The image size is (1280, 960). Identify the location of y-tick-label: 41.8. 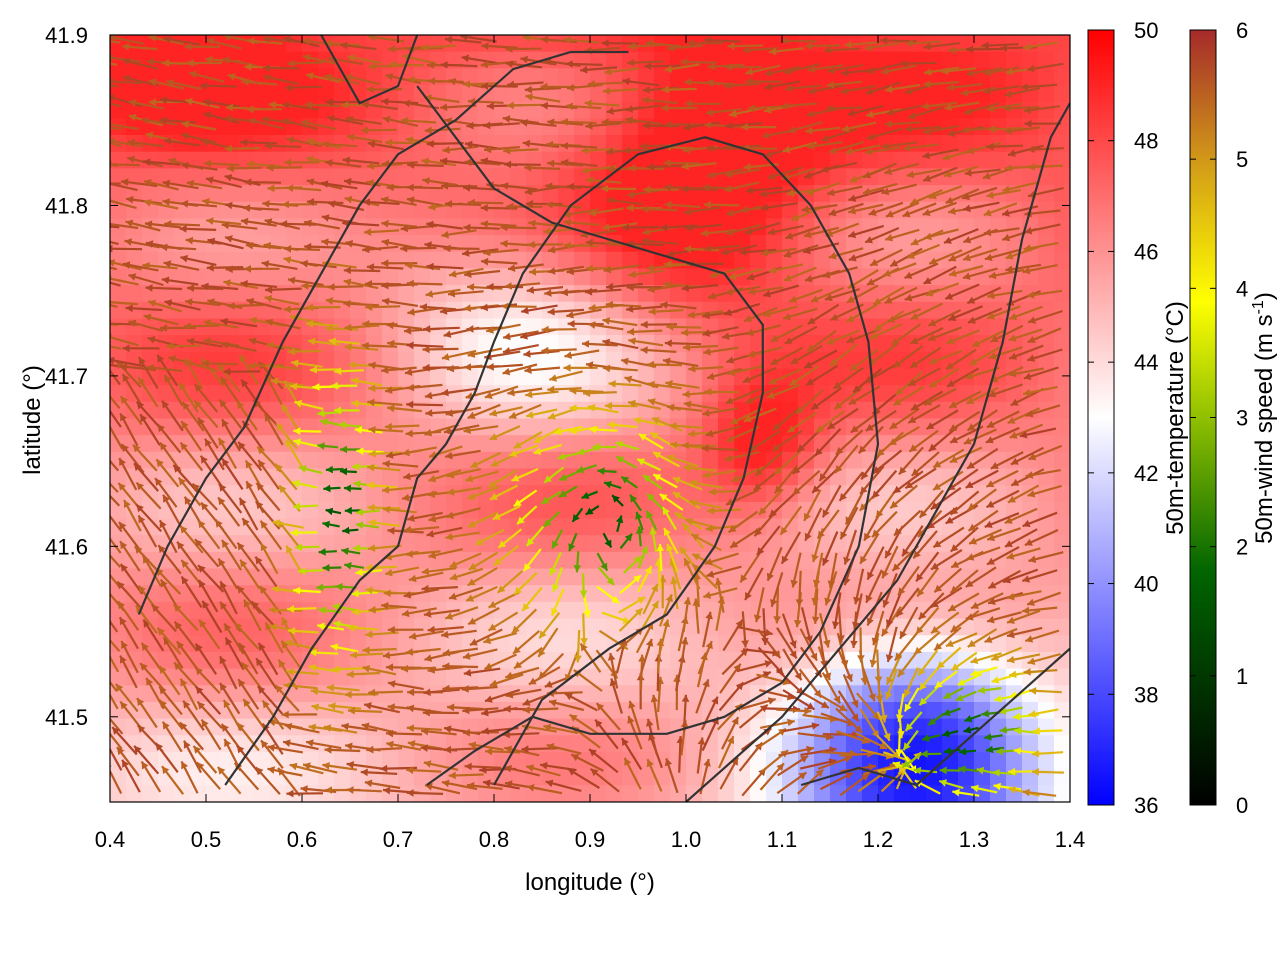
(66, 205).